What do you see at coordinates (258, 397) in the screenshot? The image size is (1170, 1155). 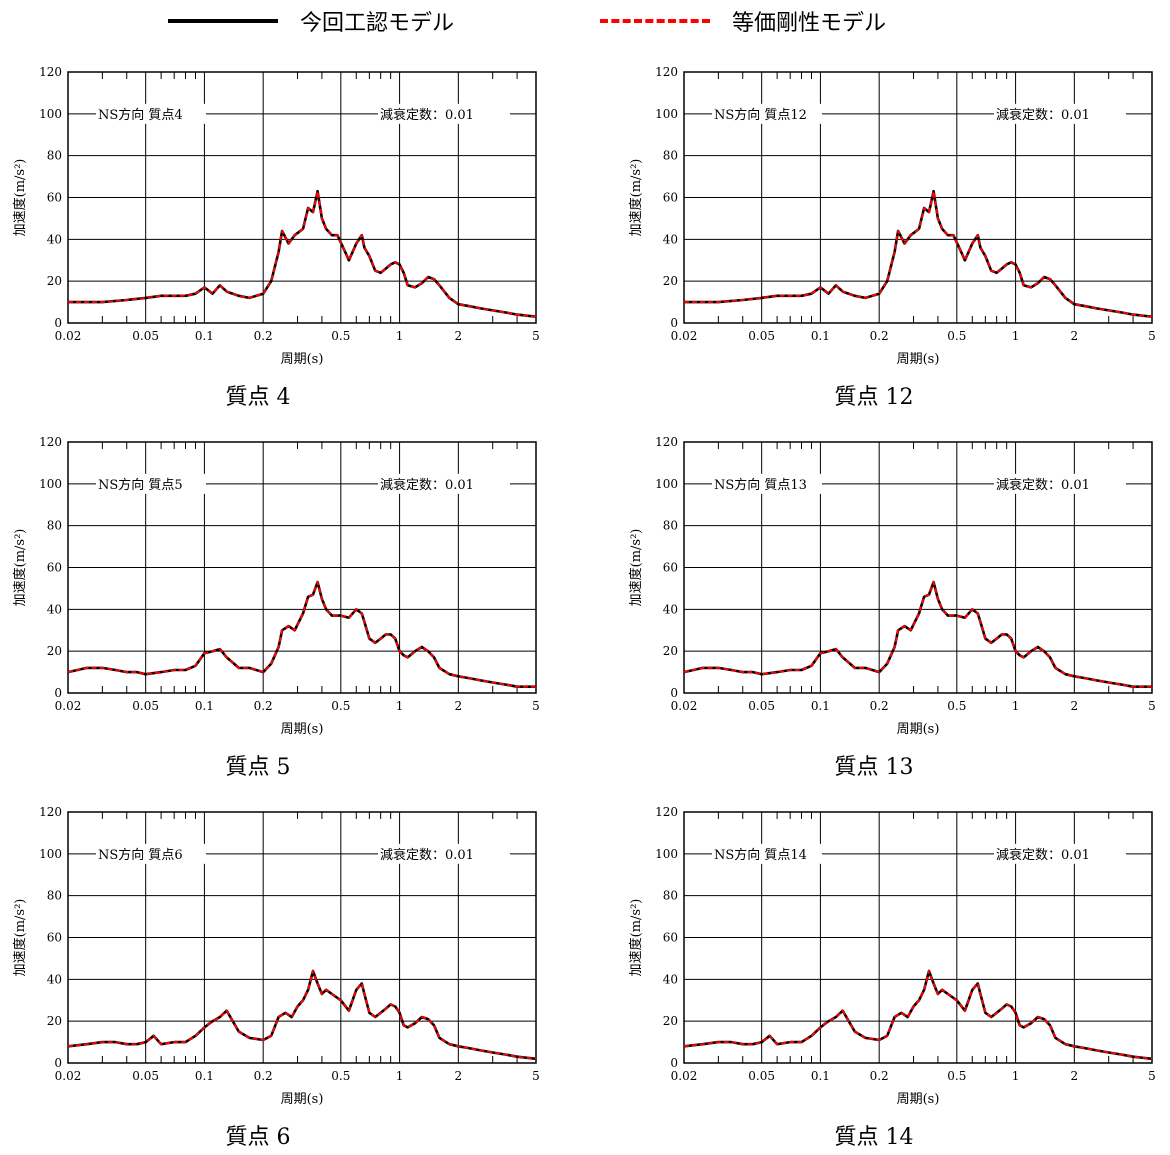 I see `chart-caption: 質点 4` at bounding box center [258, 397].